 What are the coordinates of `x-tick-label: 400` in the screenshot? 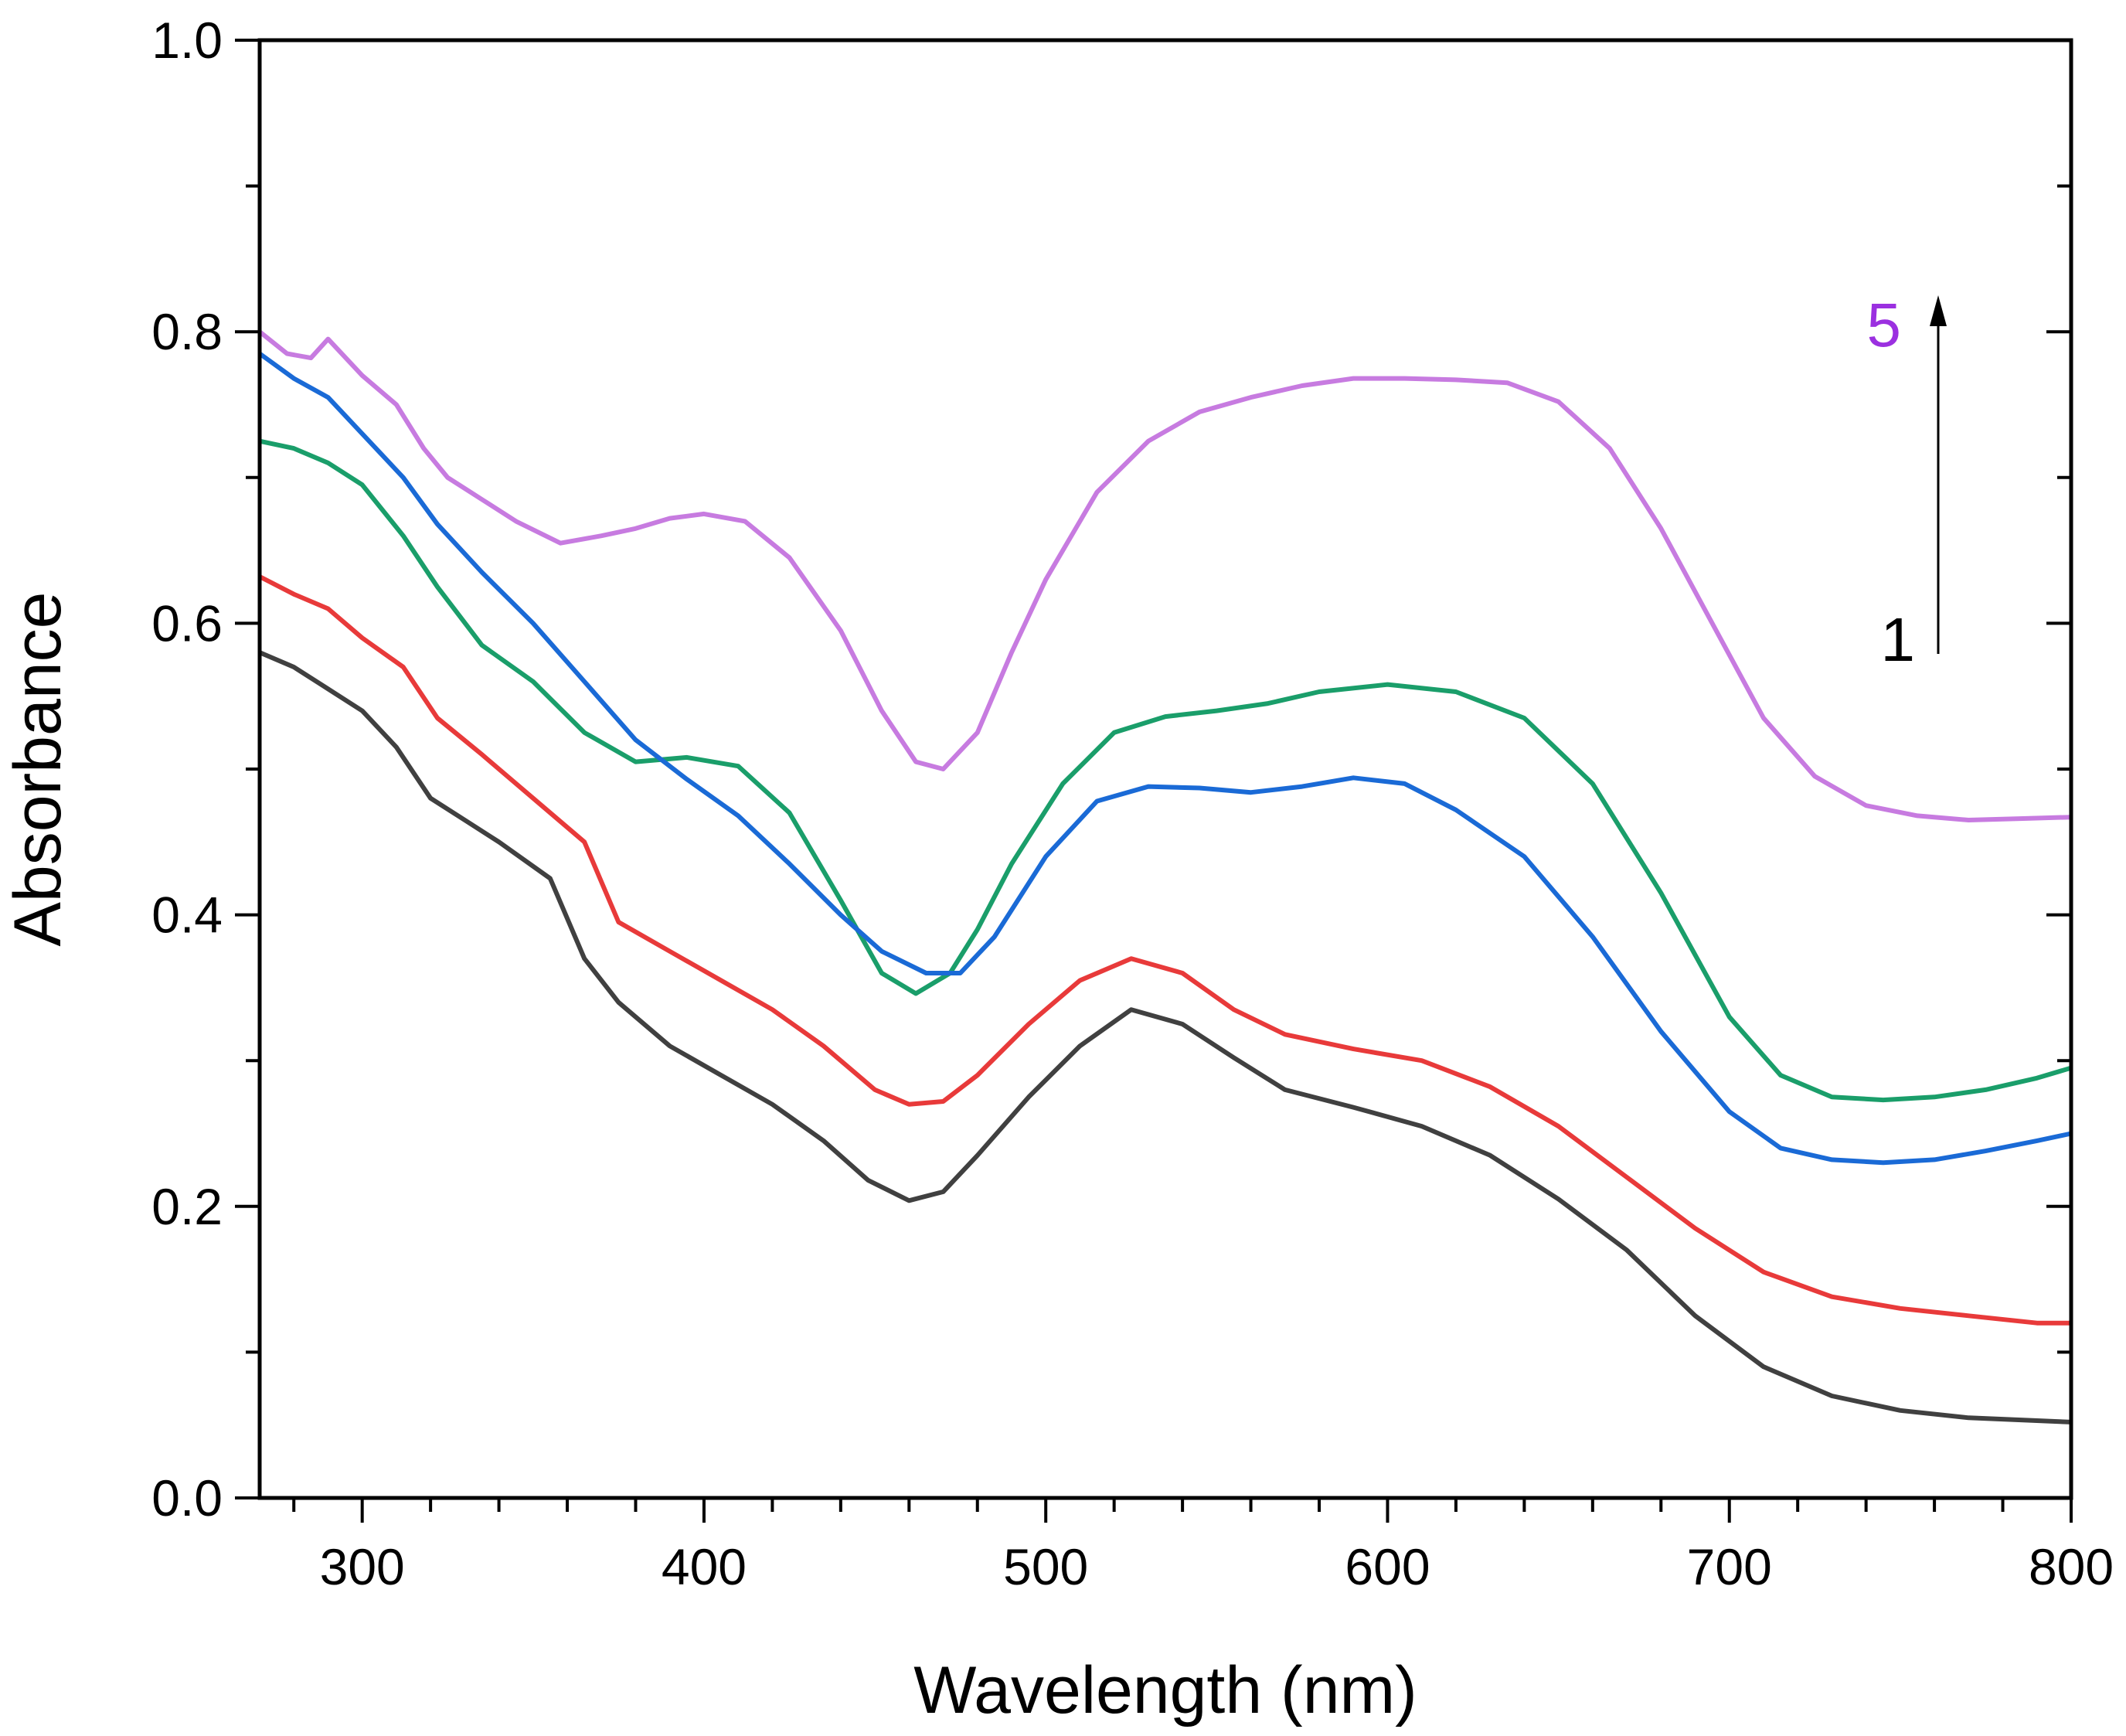 It's located at (704, 1567).